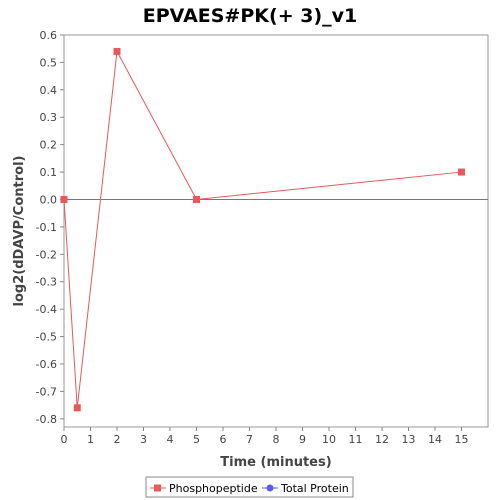  Describe the element at coordinates (314, 488) in the screenshot. I see `legend-total-protein-label: Total Protein` at that location.